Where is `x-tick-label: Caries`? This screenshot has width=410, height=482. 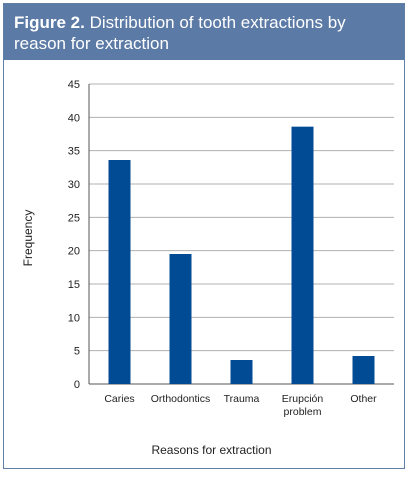 x-tick-label: Caries is located at coordinates (119, 399).